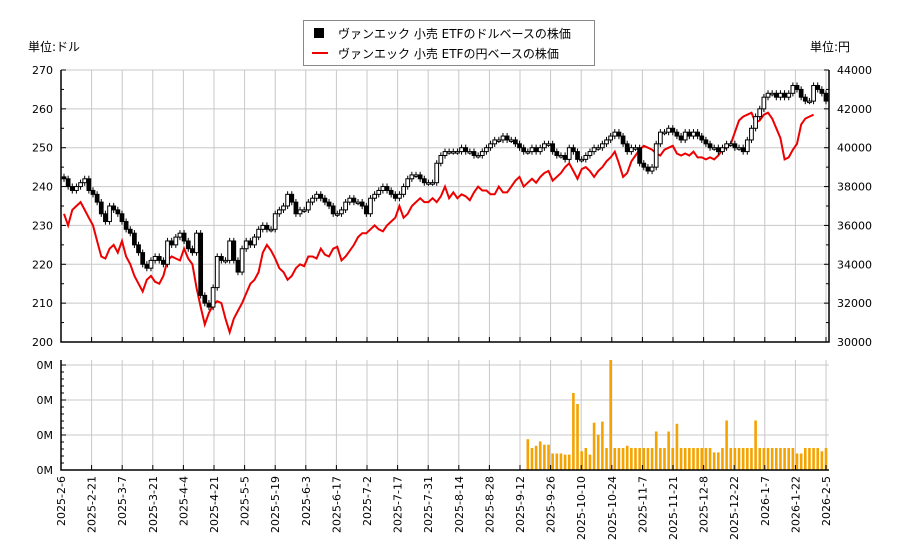 The width and height of the screenshot is (900, 550). Describe the element at coordinates (854, 225) in the screenshot. I see `svg-text: 36000` at that location.